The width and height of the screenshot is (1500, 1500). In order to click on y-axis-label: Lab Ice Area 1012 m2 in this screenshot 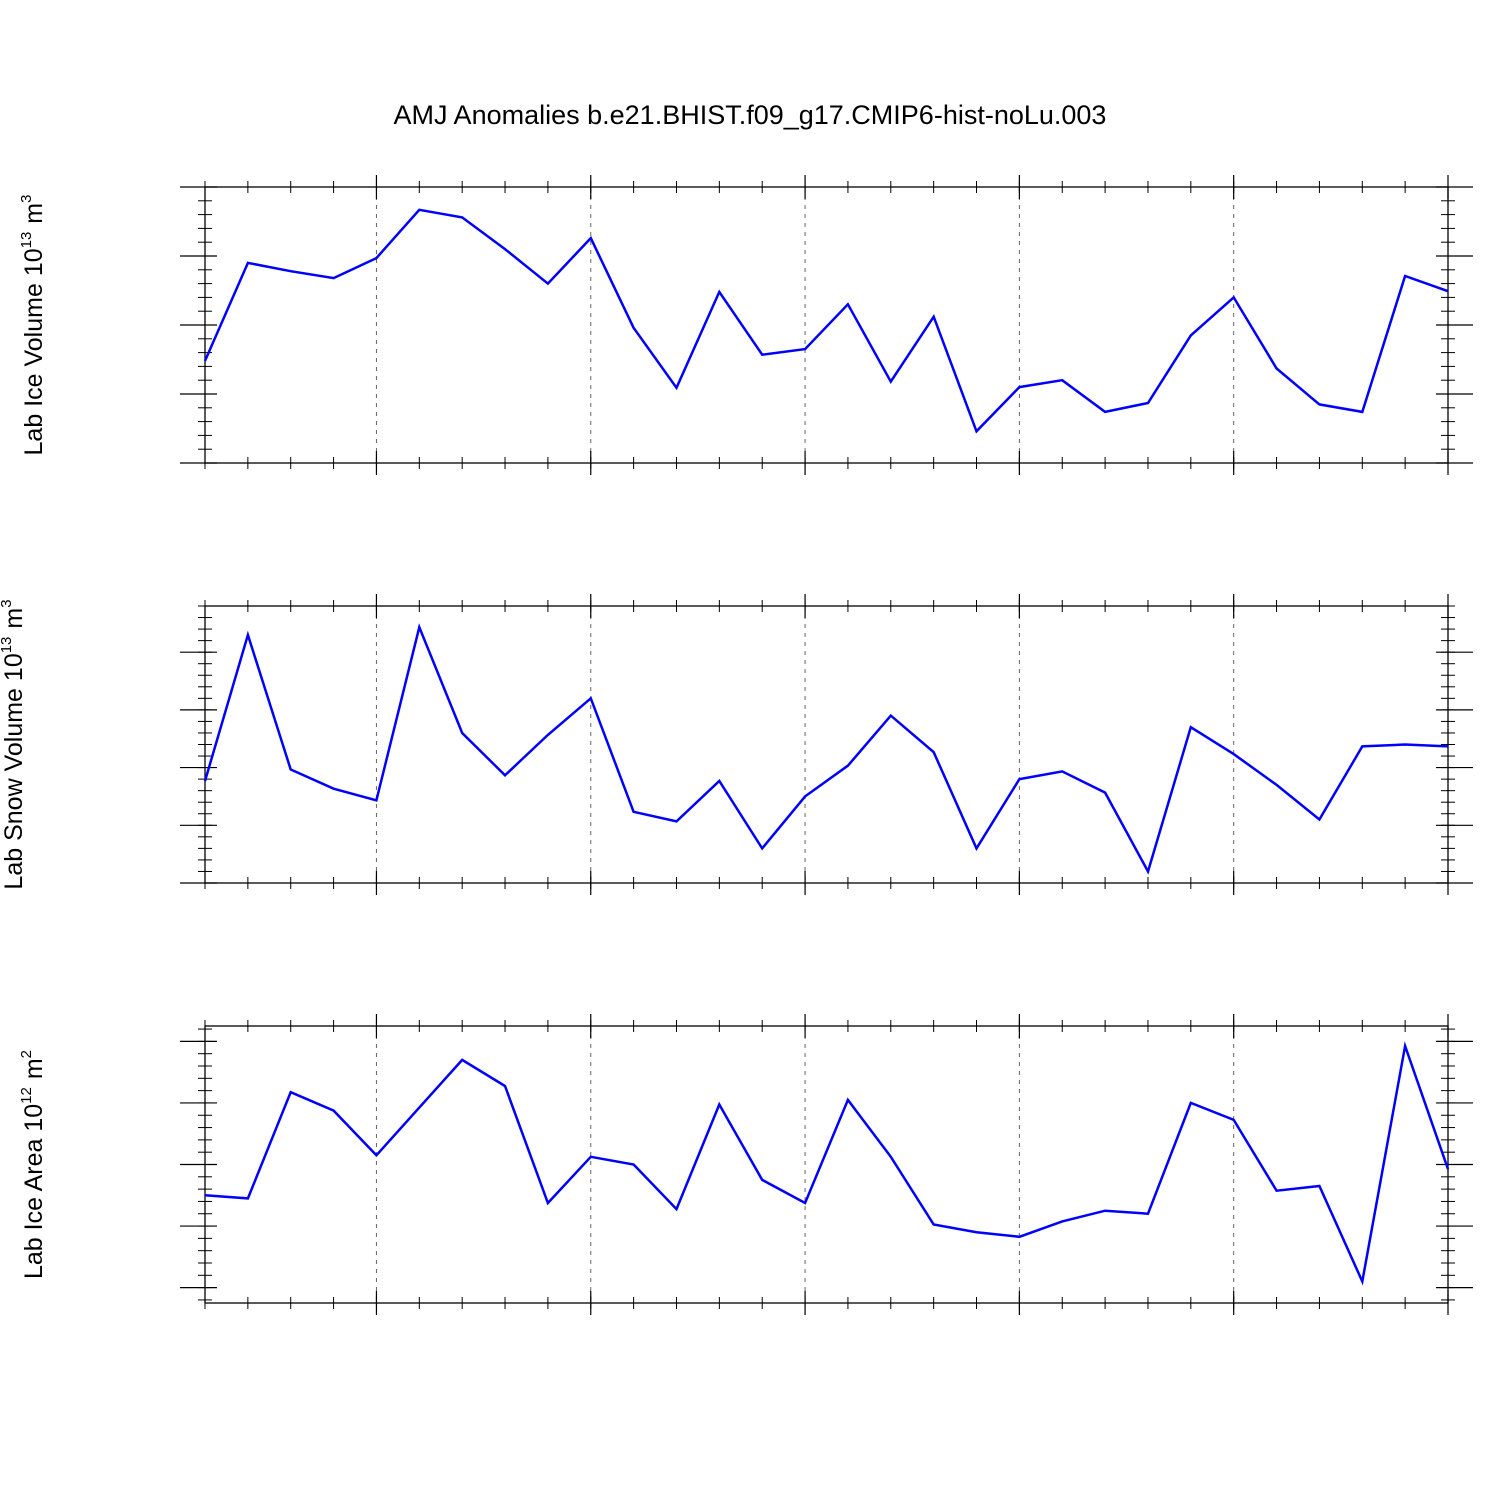, I will do `click(33, 1164)`.